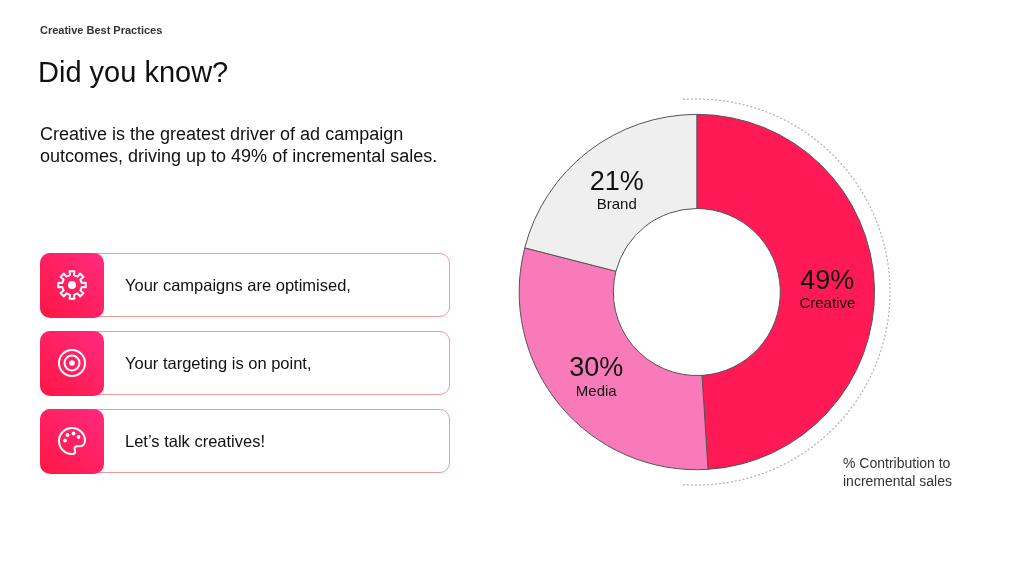 This screenshot has width=1024, height=580. I want to click on slice-label: Creative, so click(827, 303).